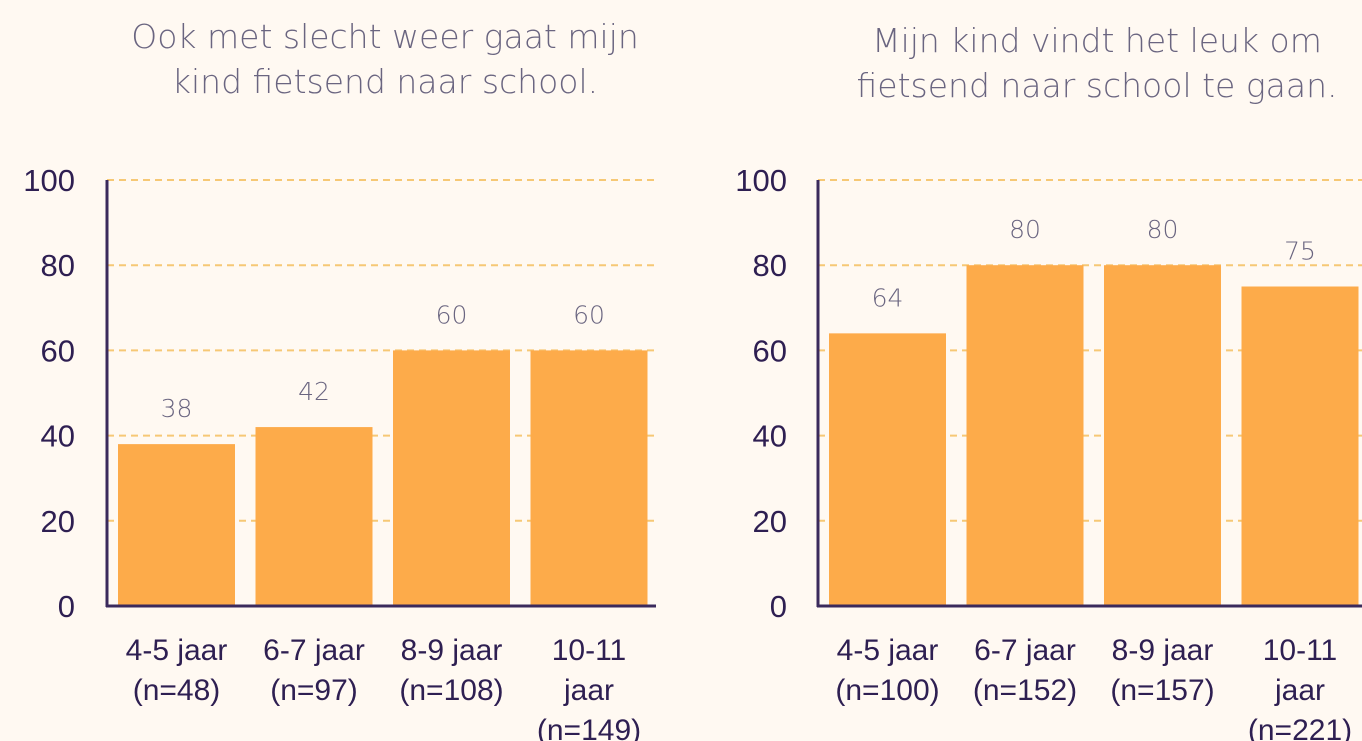  What do you see at coordinates (314, 391) in the screenshot?
I see `value-label: 42` at bounding box center [314, 391].